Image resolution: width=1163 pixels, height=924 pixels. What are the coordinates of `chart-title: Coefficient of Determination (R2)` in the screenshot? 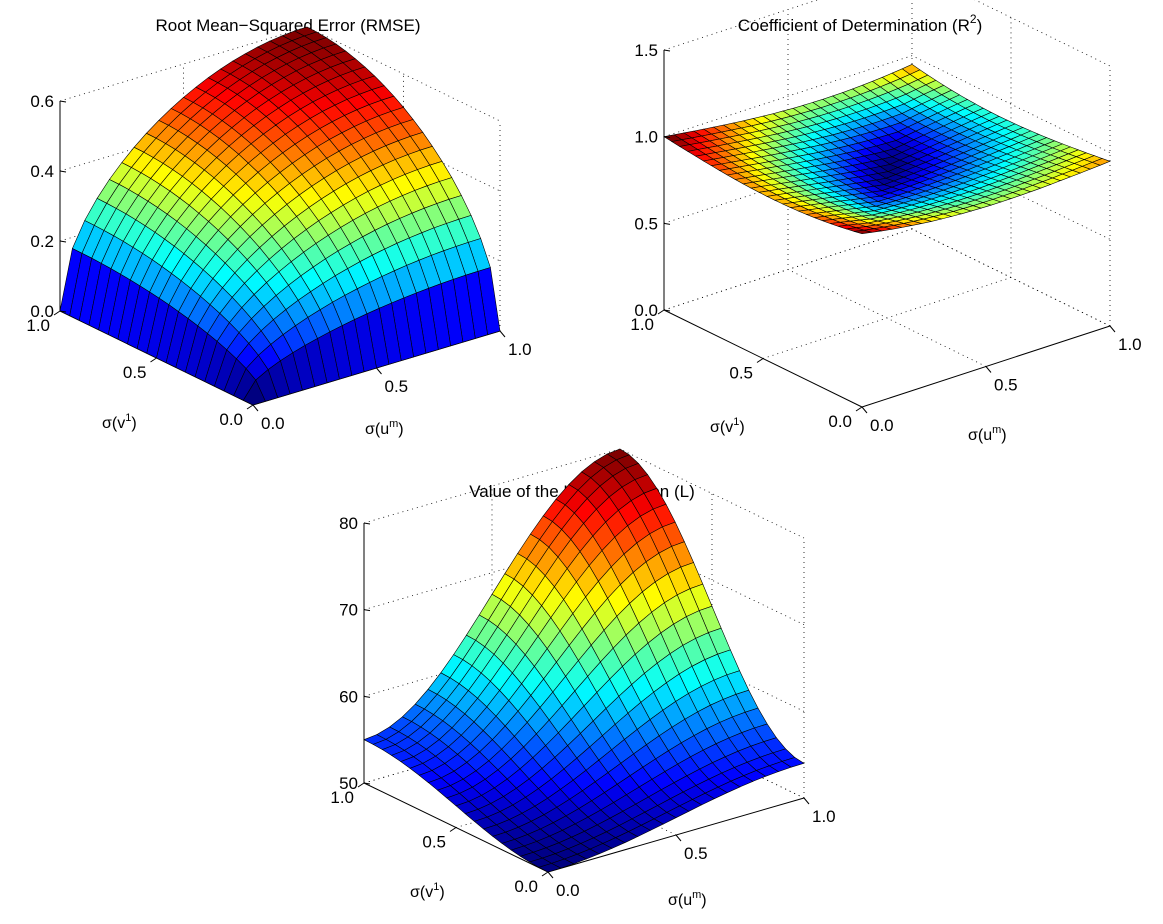 It's located at (860, 23).